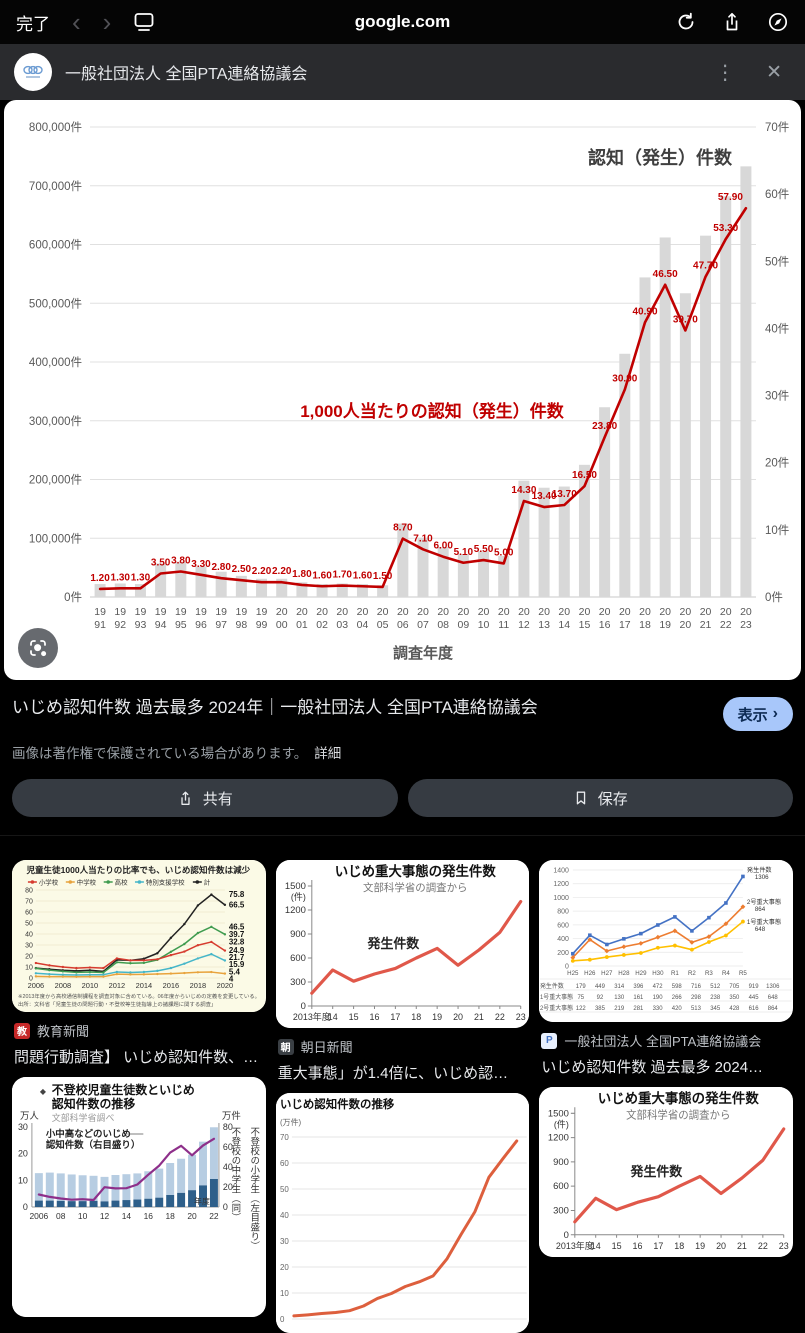  I want to click on svg-text: R5, so click(743, 973).